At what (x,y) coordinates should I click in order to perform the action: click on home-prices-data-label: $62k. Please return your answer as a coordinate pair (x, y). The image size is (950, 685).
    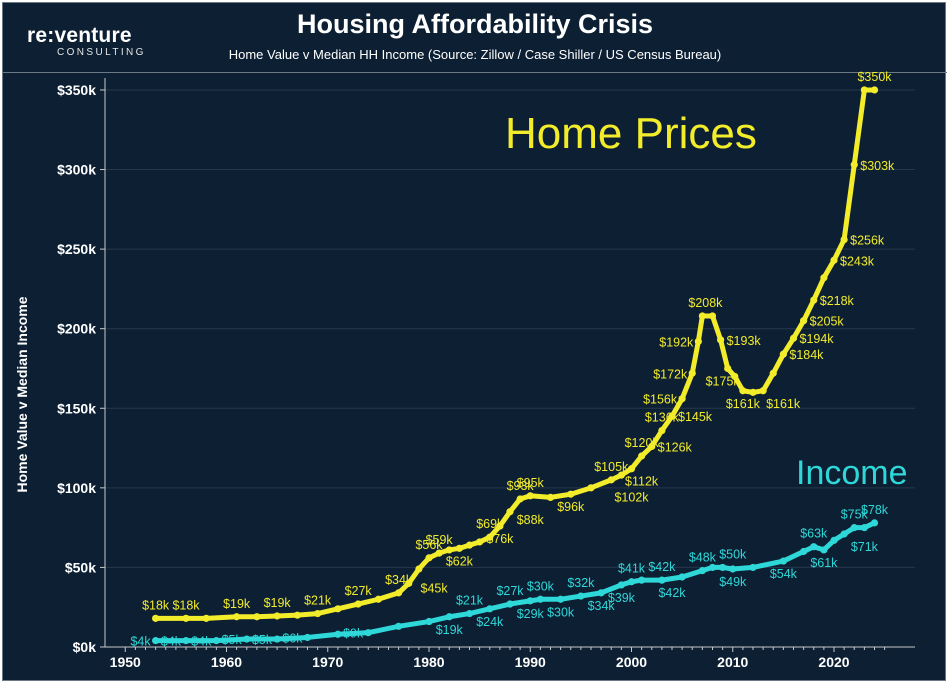
    Looking at the image, I should click on (460, 561).